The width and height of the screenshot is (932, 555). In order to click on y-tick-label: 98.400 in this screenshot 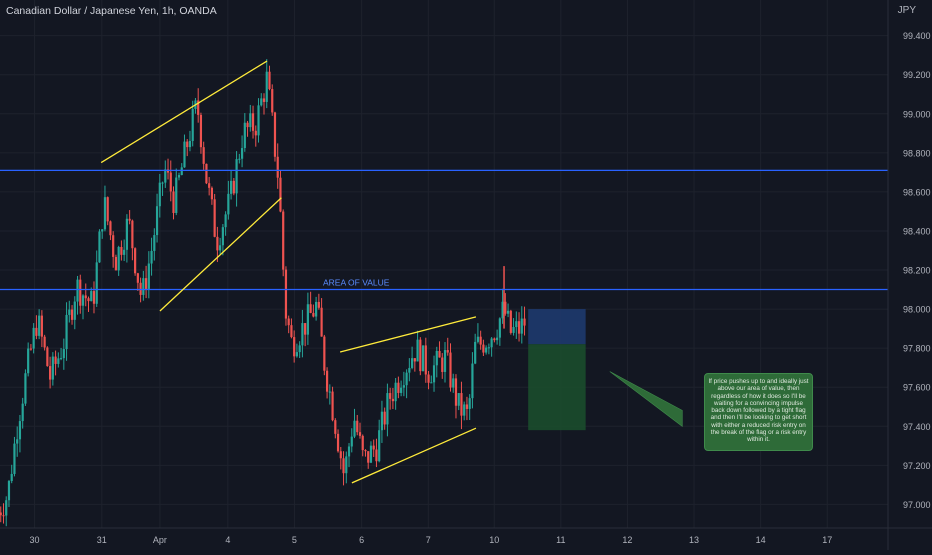, I will do `click(917, 231)`.